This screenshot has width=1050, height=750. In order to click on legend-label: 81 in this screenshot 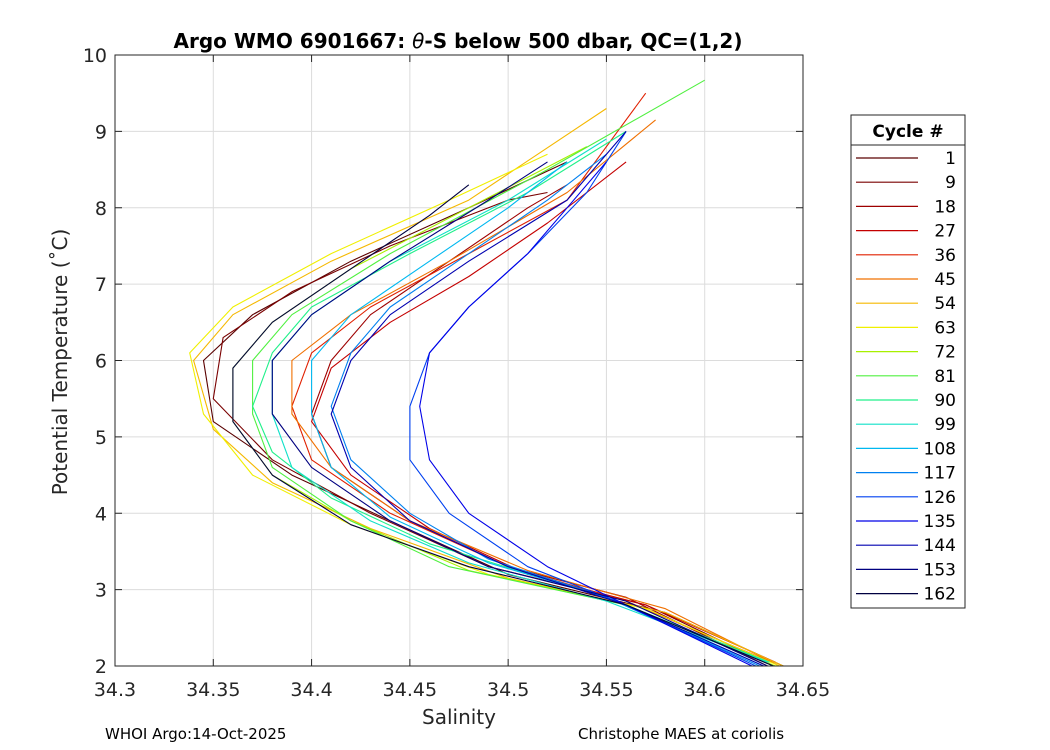, I will do `click(945, 377)`.